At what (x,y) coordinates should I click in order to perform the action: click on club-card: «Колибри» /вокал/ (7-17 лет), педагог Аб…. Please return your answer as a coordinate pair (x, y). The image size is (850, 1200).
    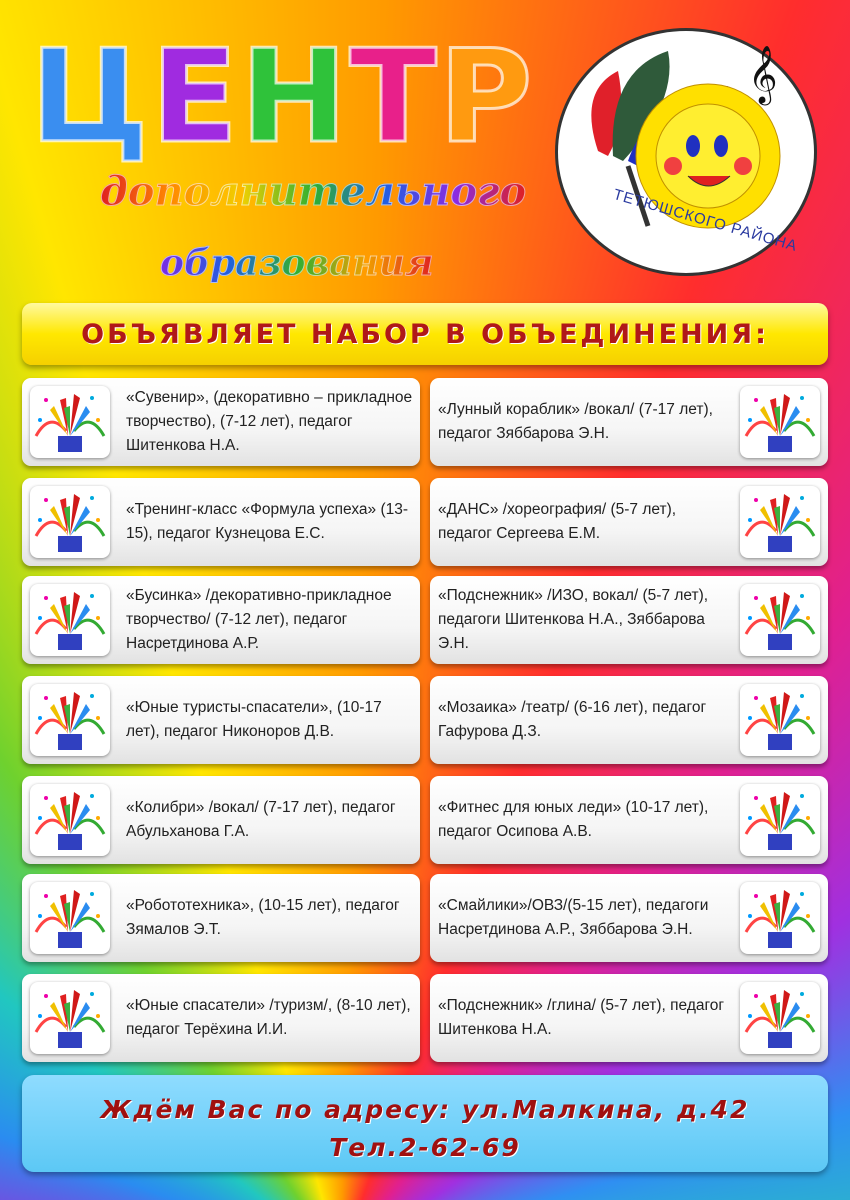
    Looking at the image, I should click on (221, 820).